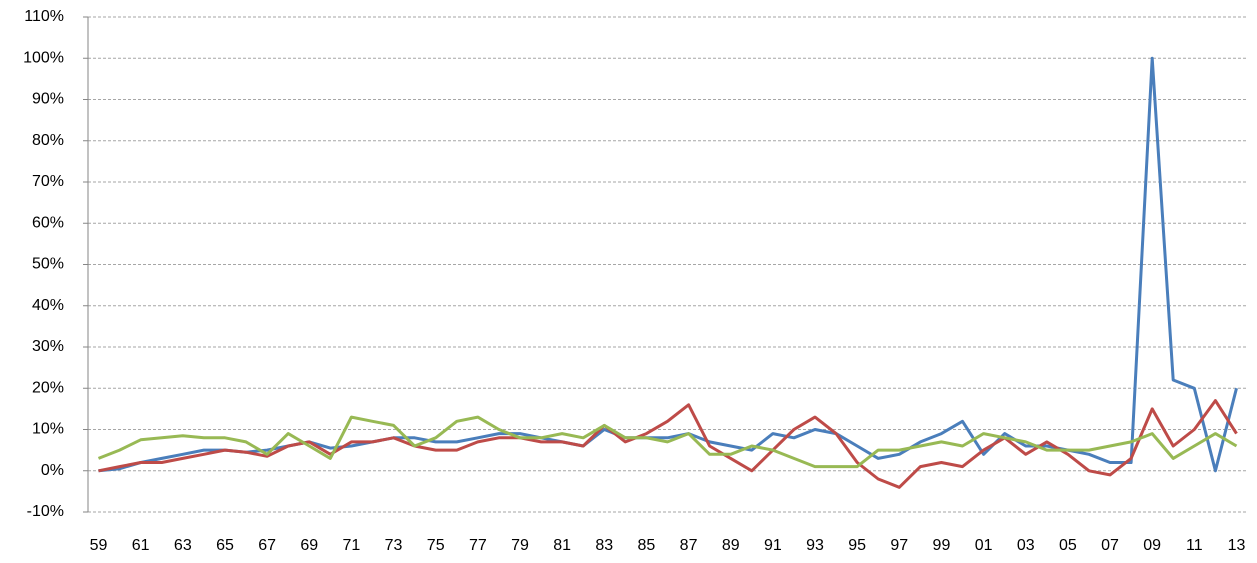  I want to click on x-tick-label: 09, so click(1152, 545).